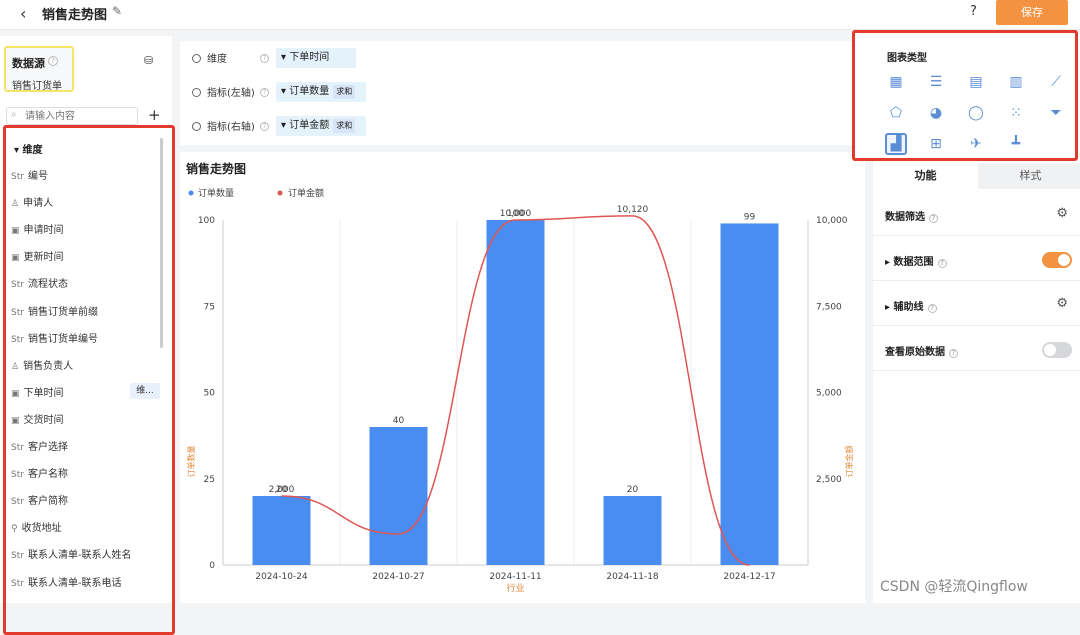 The image size is (1080, 635). I want to click on field-item: Str 客户选择, so click(39, 446).